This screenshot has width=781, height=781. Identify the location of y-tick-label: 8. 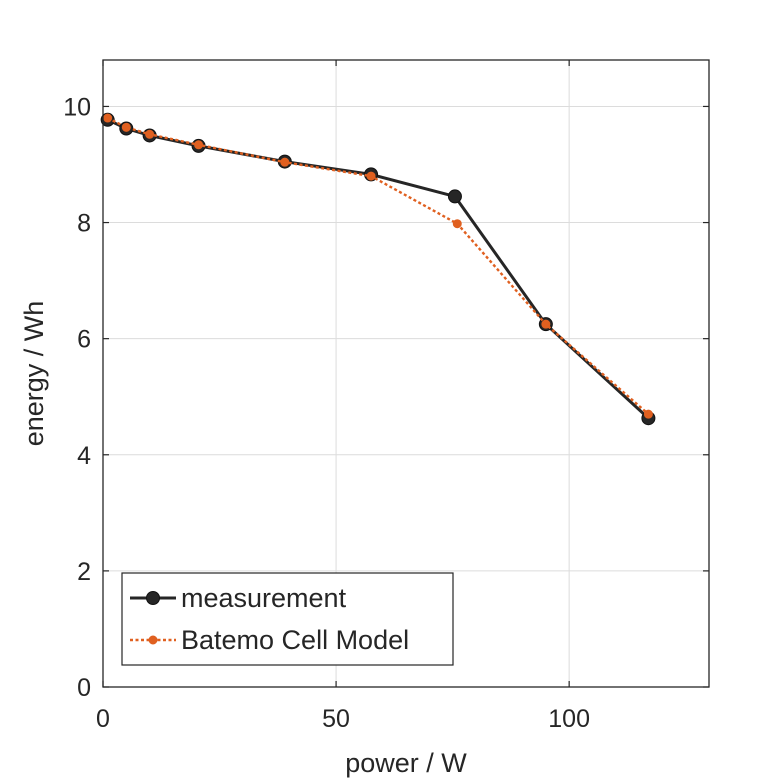
(84, 224).